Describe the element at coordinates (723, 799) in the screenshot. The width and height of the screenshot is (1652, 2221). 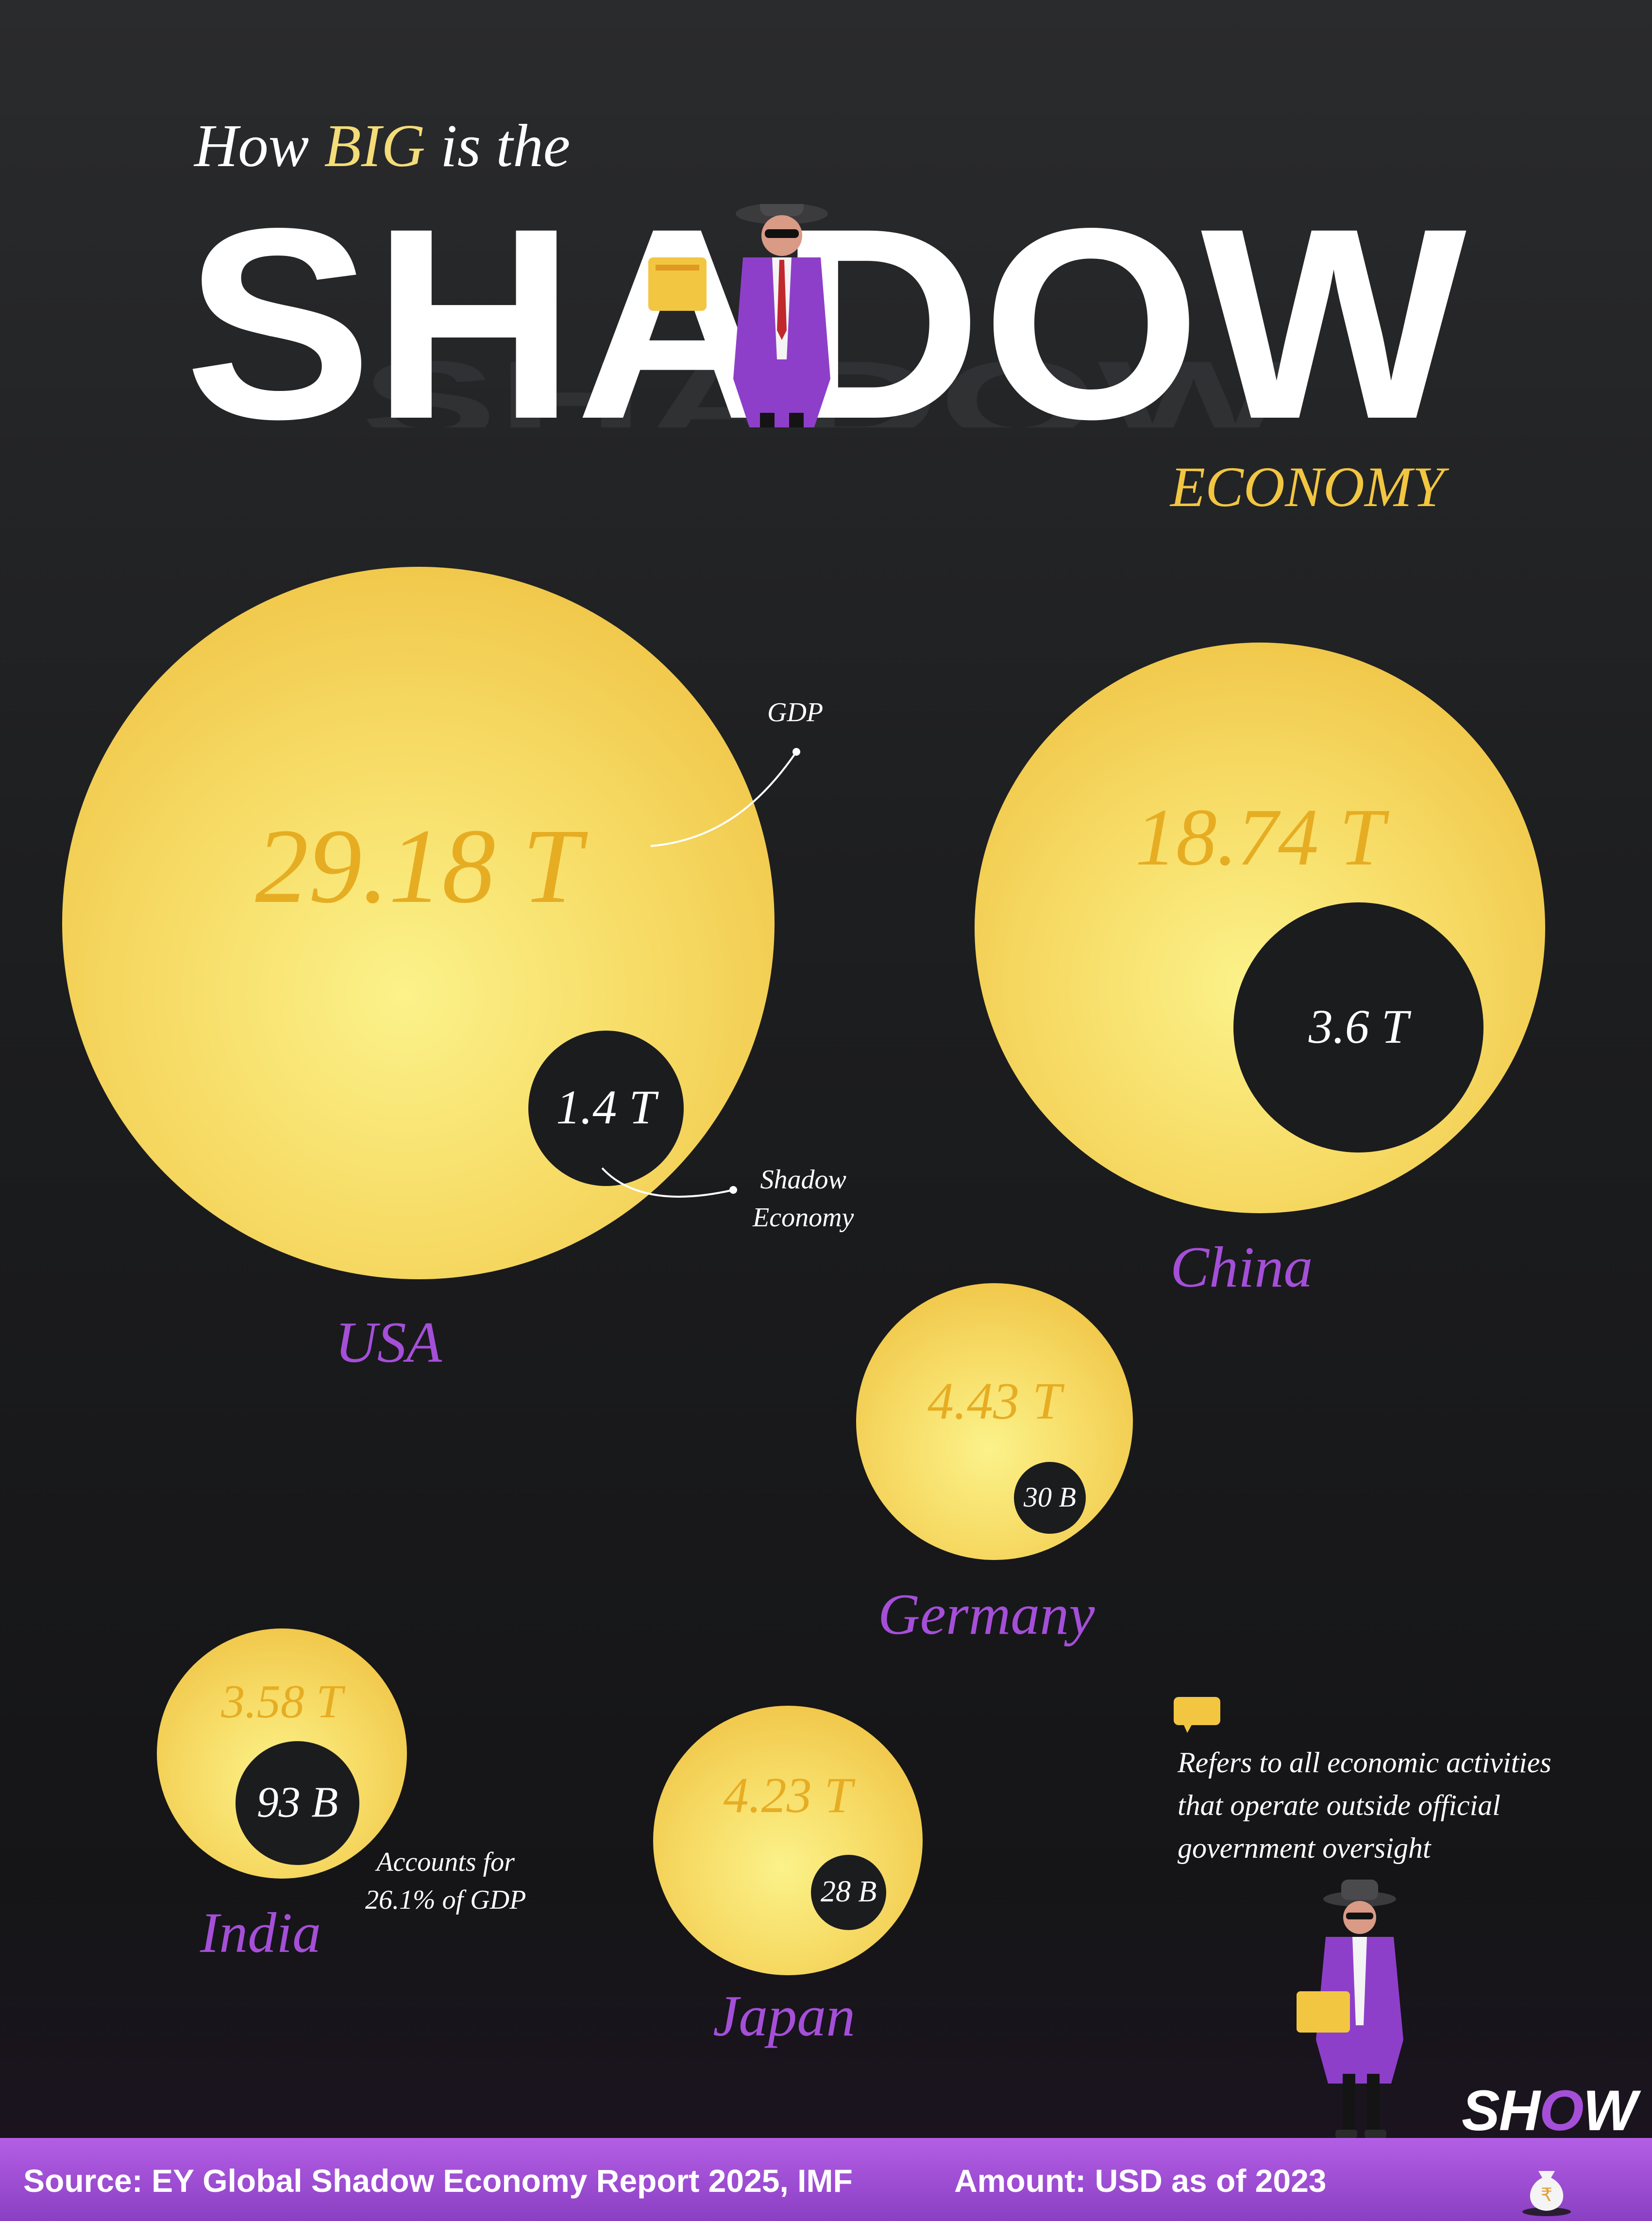
I see `gdp-leader-line` at that location.